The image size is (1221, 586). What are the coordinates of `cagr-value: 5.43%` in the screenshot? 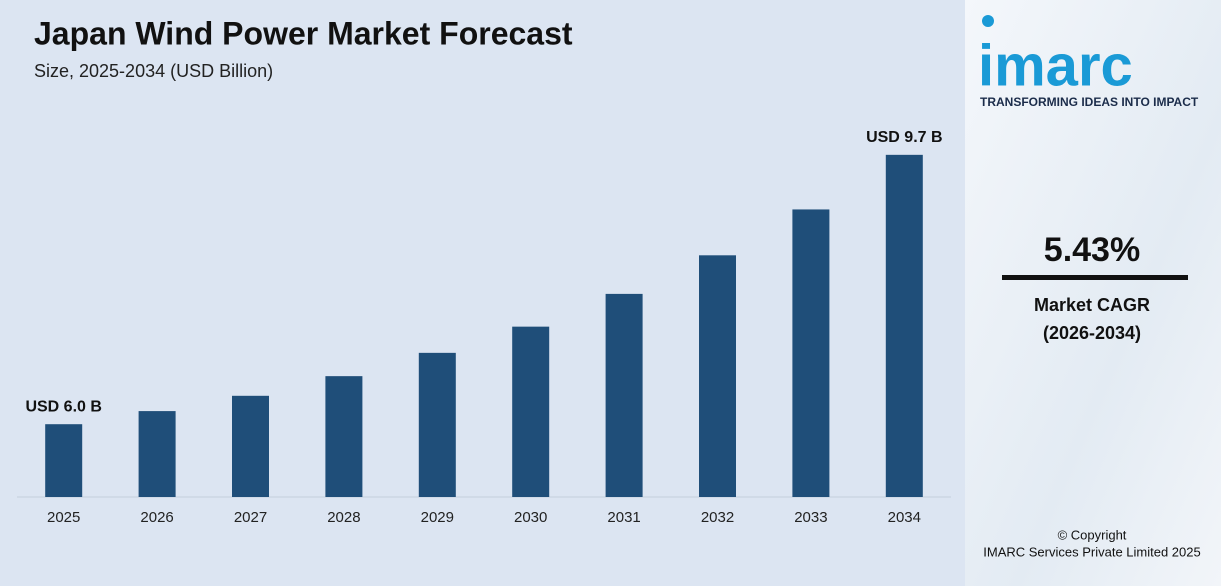 It's located at (1092, 250).